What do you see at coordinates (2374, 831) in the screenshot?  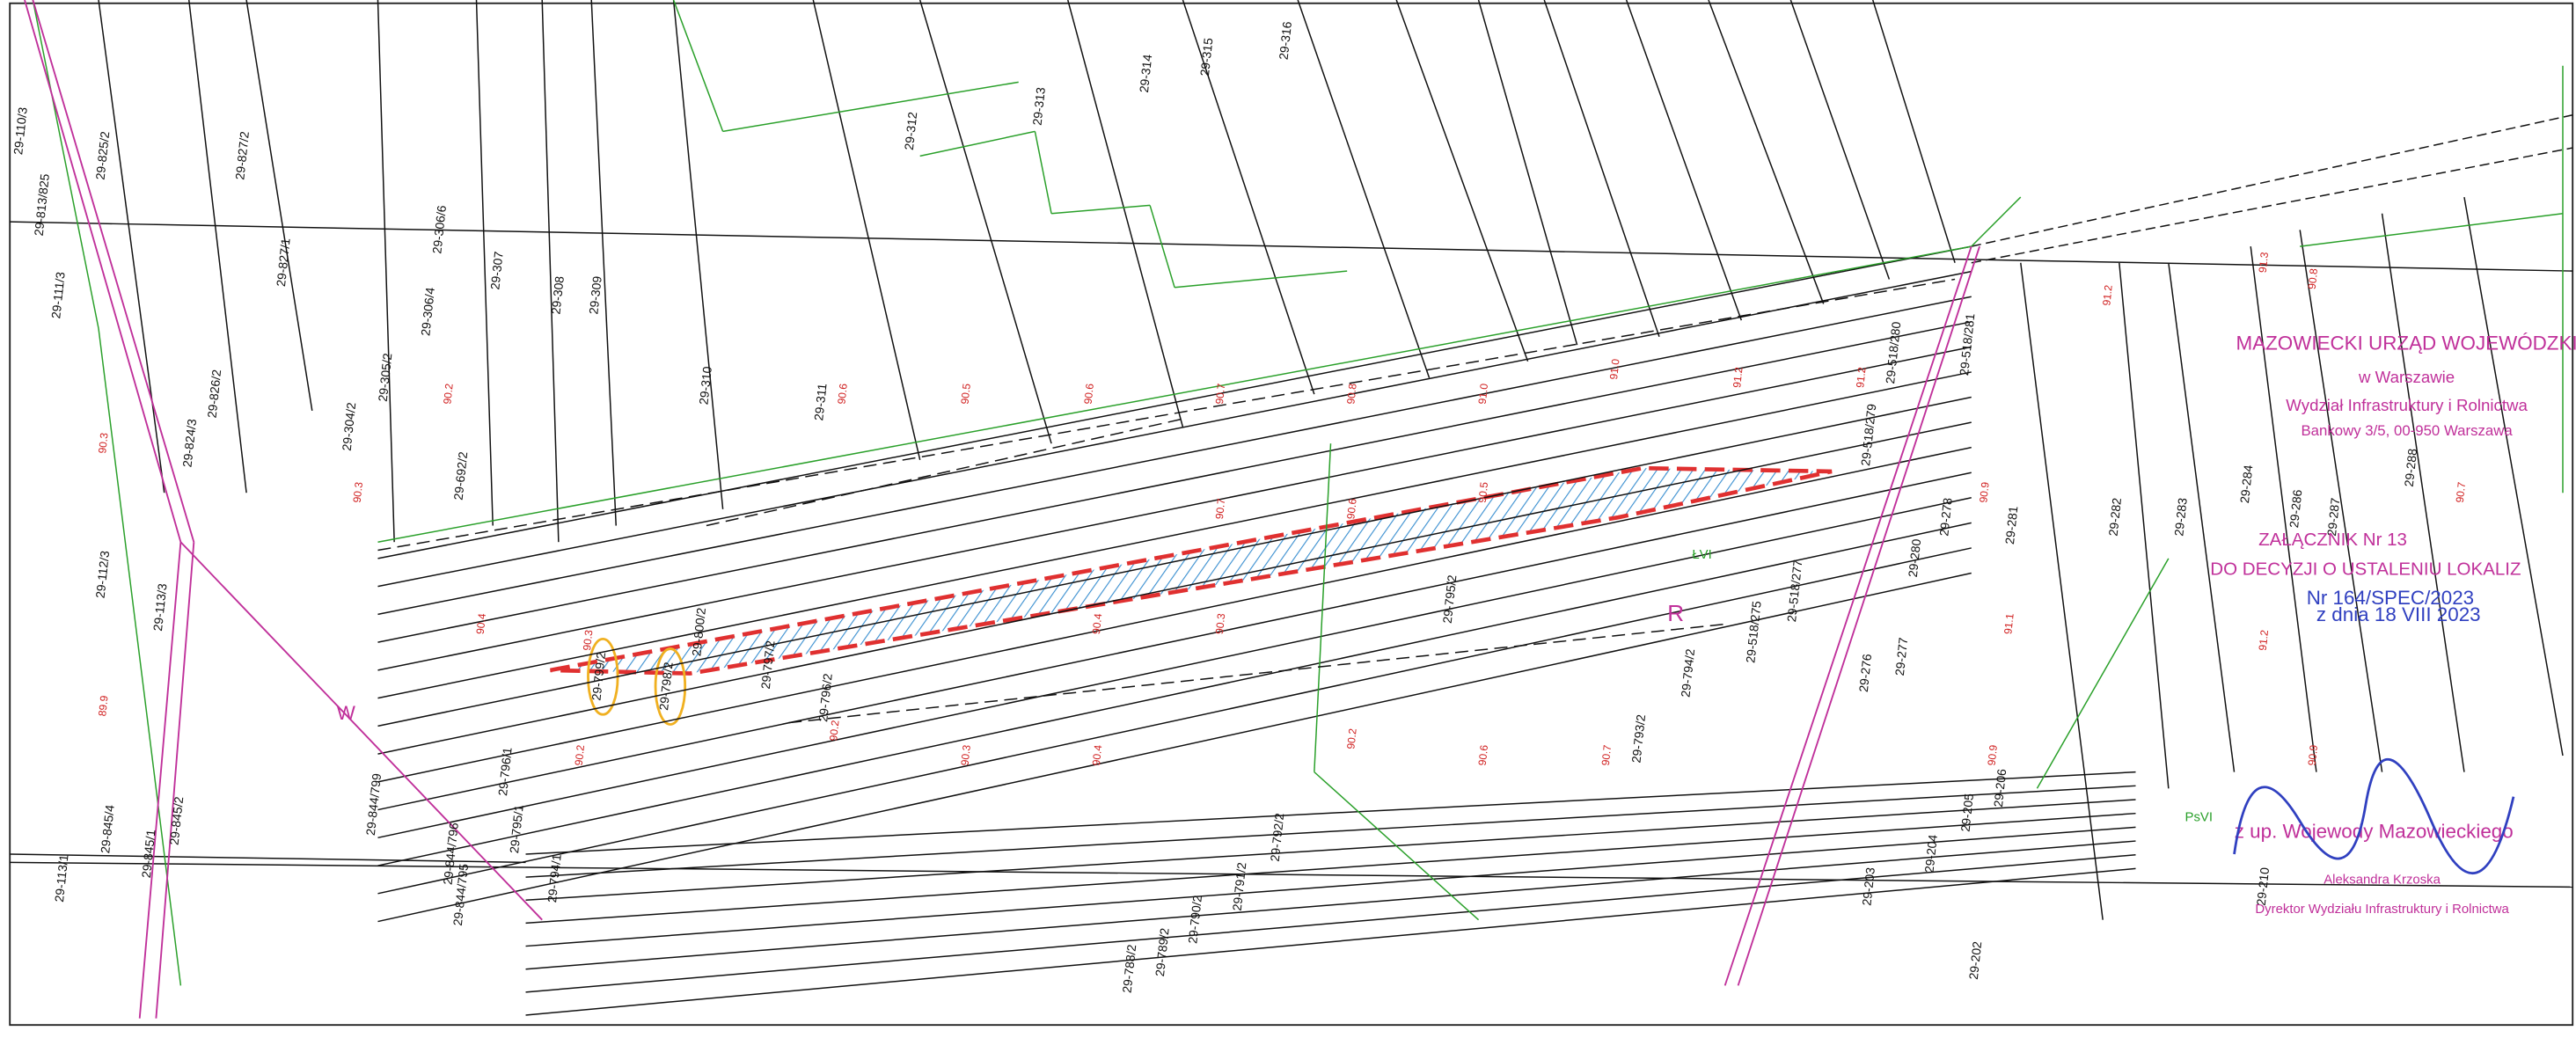 I see `stamp-text: z up. Wojewody Mazowieckiego` at bounding box center [2374, 831].